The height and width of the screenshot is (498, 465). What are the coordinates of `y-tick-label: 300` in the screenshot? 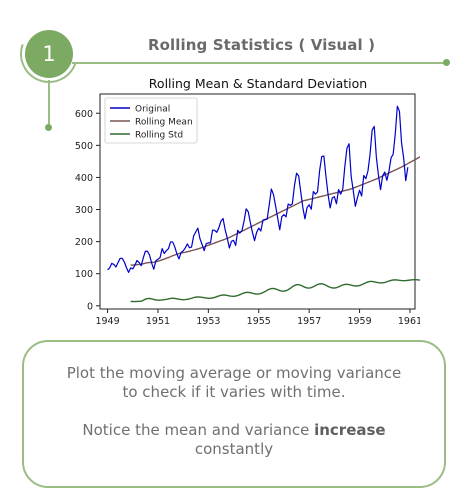 It's located at (84, 210).